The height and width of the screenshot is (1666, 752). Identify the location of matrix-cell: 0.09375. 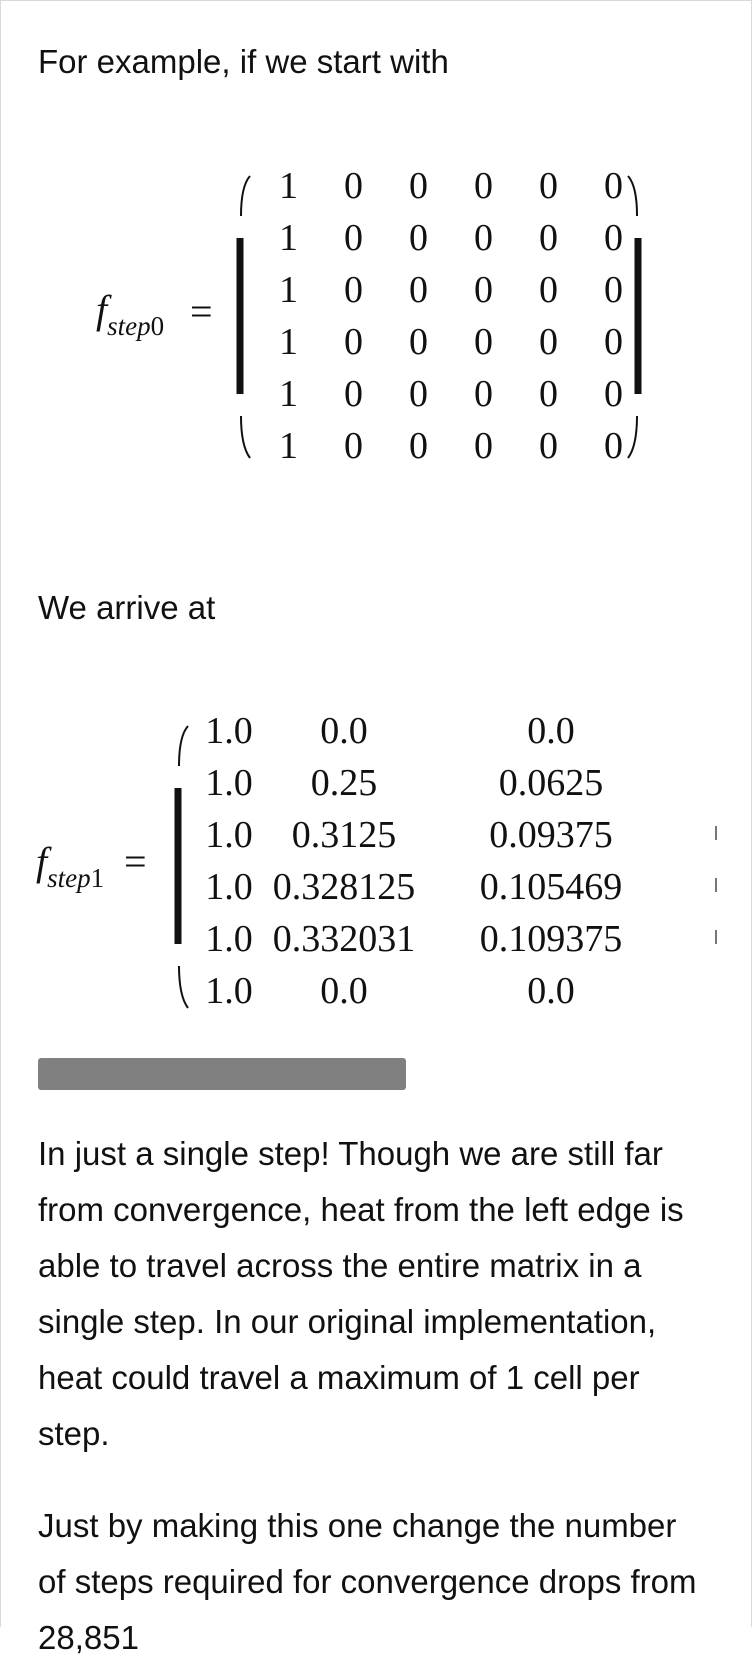
(551, 835).